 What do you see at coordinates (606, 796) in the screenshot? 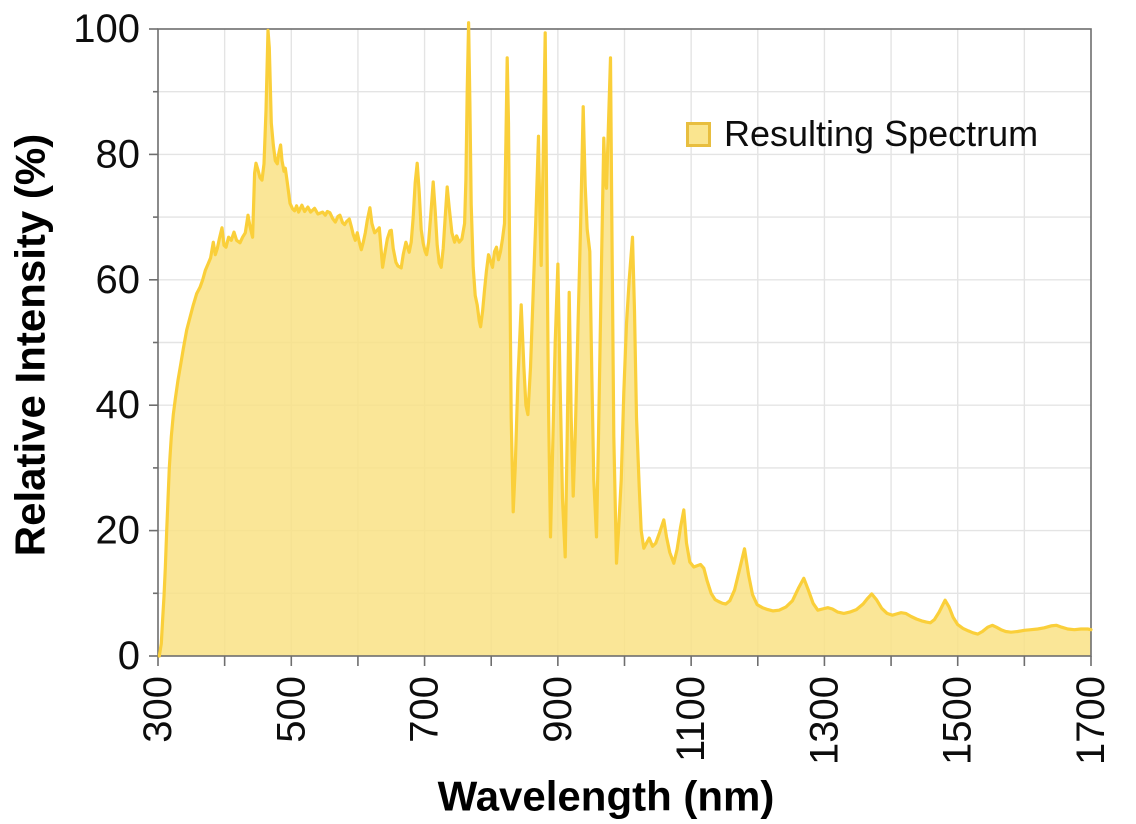
I see `x-axis-title: Wavelength (nm)` at bounding box center [606, 796].